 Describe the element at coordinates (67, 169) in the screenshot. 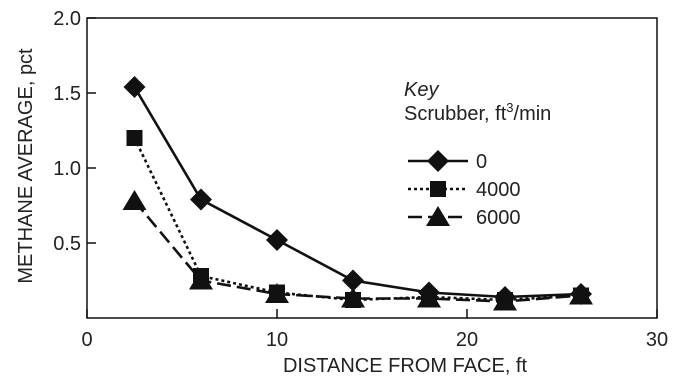

I see `y-tick-label: 1.0` at that location.